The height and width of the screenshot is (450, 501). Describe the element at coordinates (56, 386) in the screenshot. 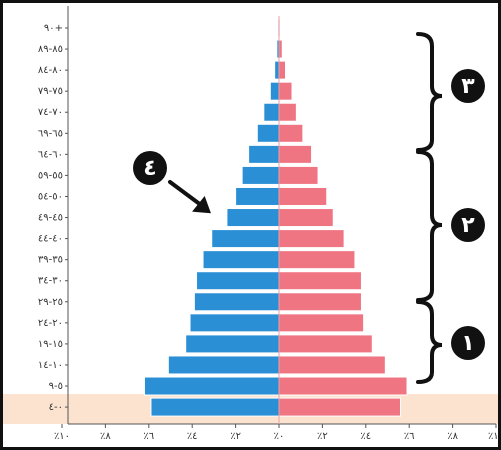

I see `y-tick-label: ٩-٥` at that location.